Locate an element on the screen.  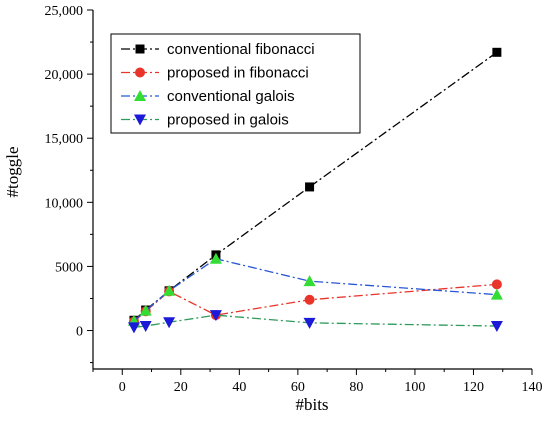
y-tick-label: 5000 is located at coordinates (69, 267).